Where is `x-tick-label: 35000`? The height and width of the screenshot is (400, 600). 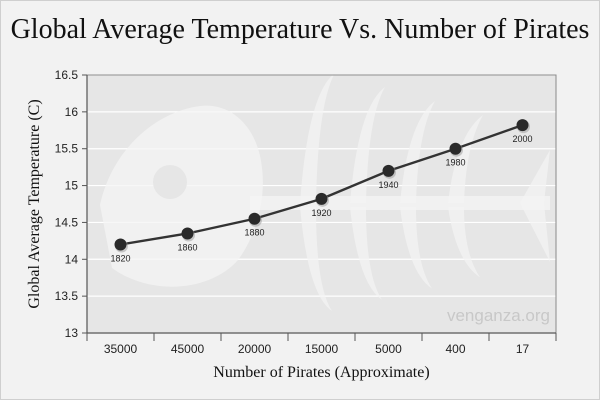 x-tick-label: 35000 is located at coordinates (121, 349).